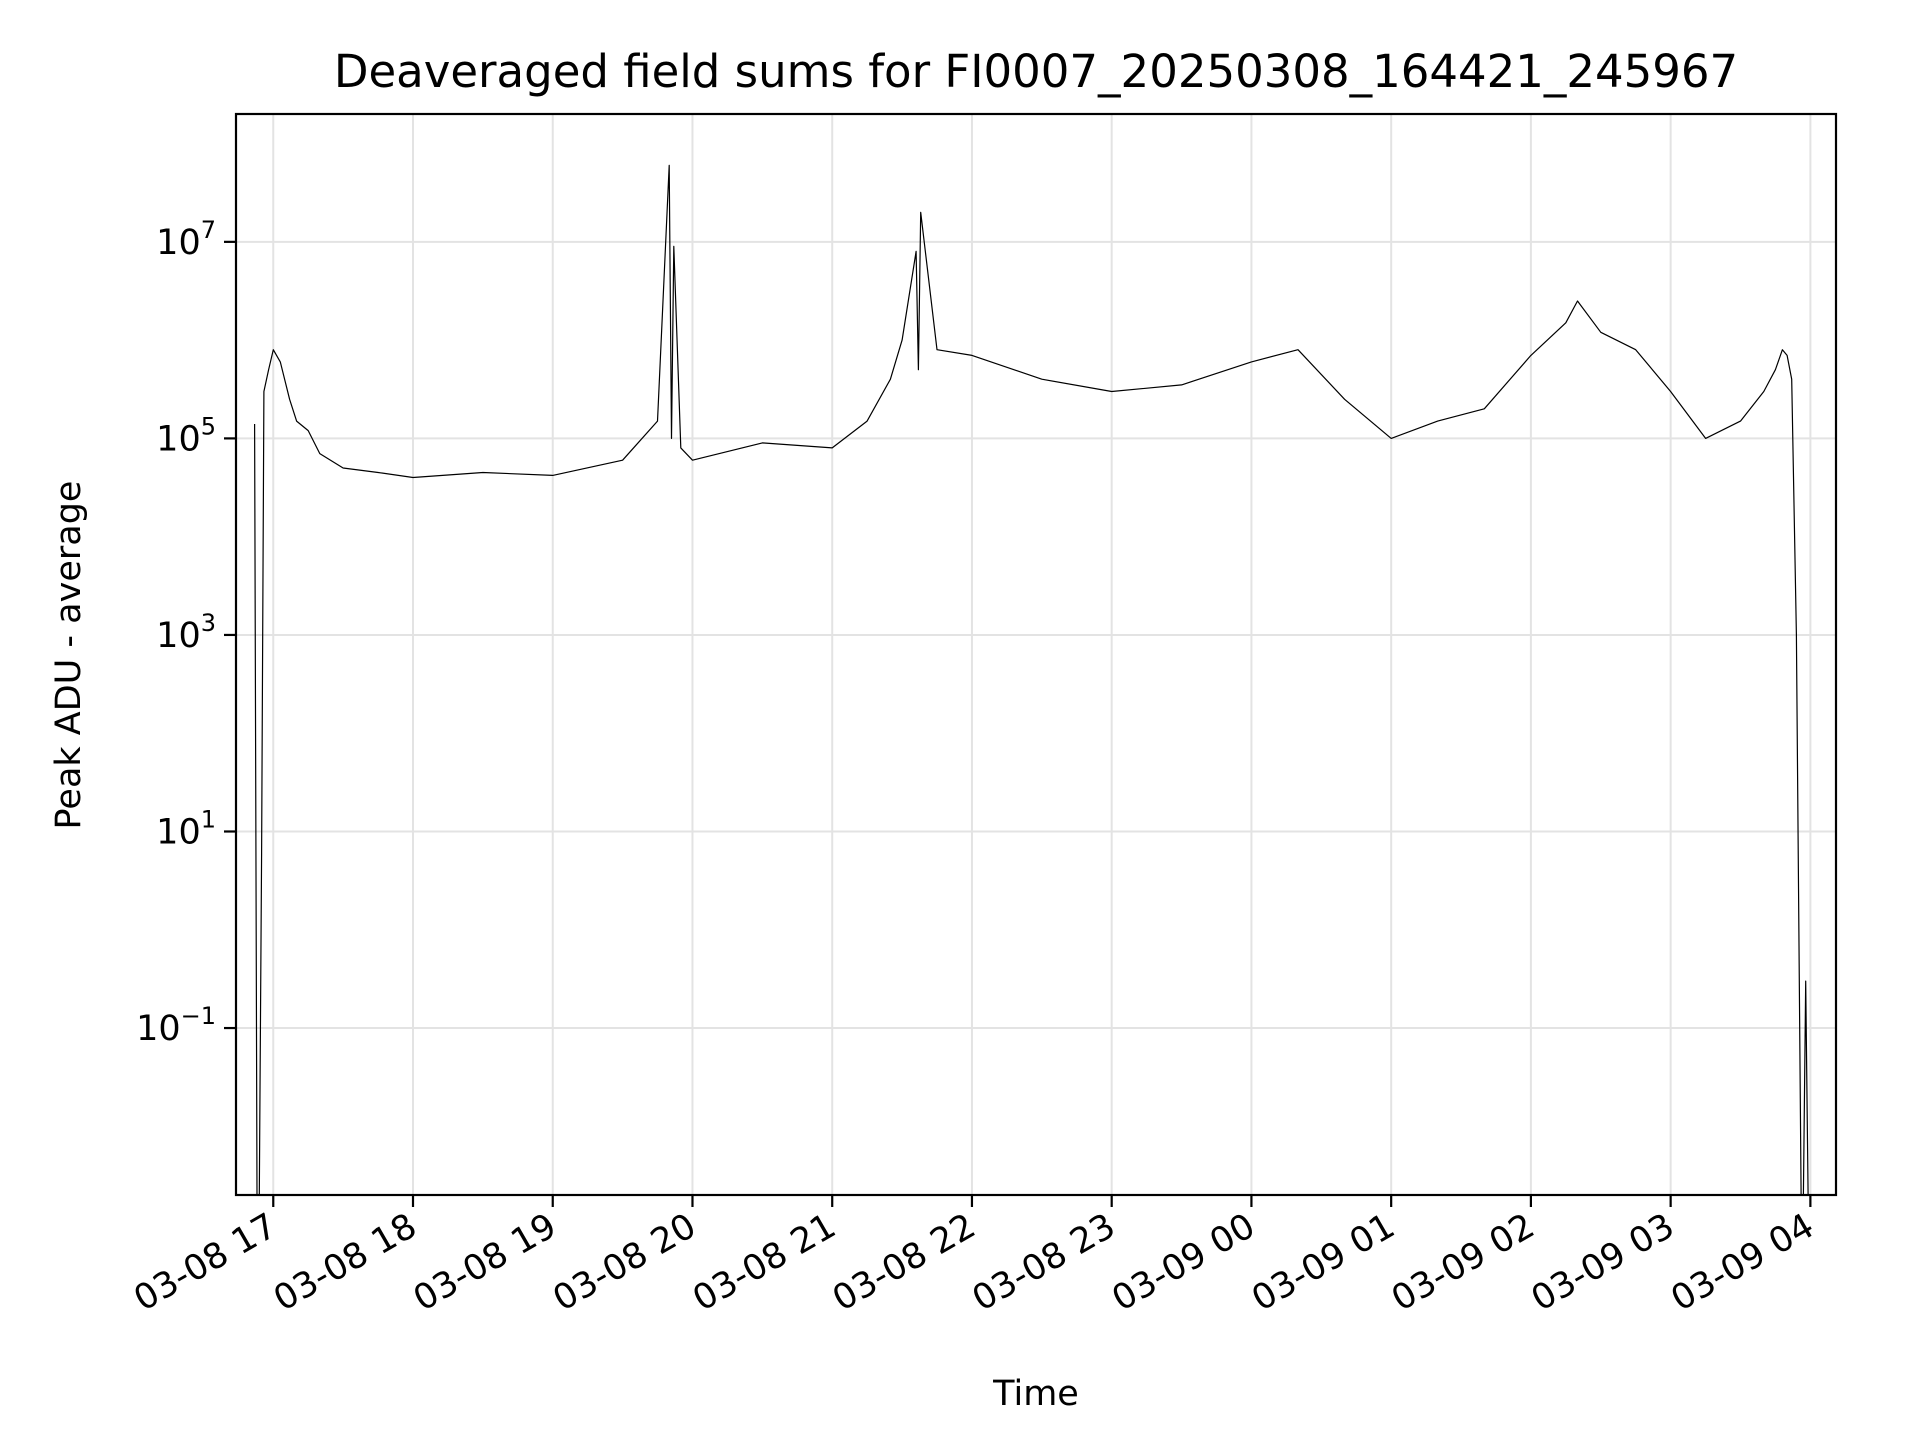 Image resolution: width=1920 pixels, height=1440 pixels. I want to click on y-tick-label: 10³, so click(186, 632).